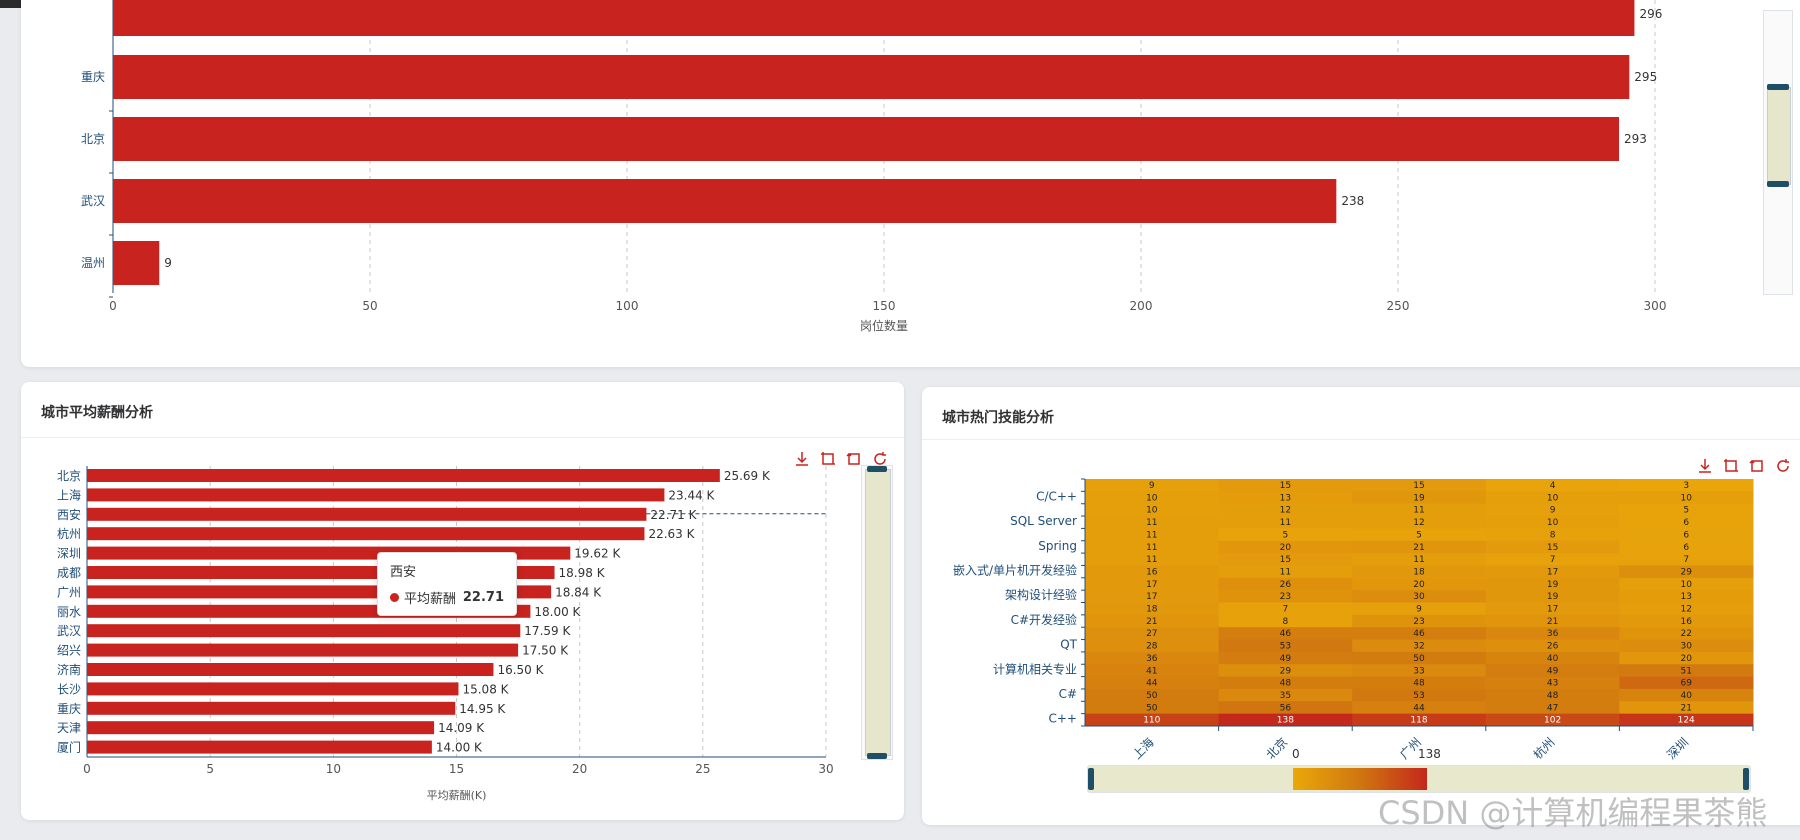  I want to click on job-count-zoom-slider, so click(1778, 152).